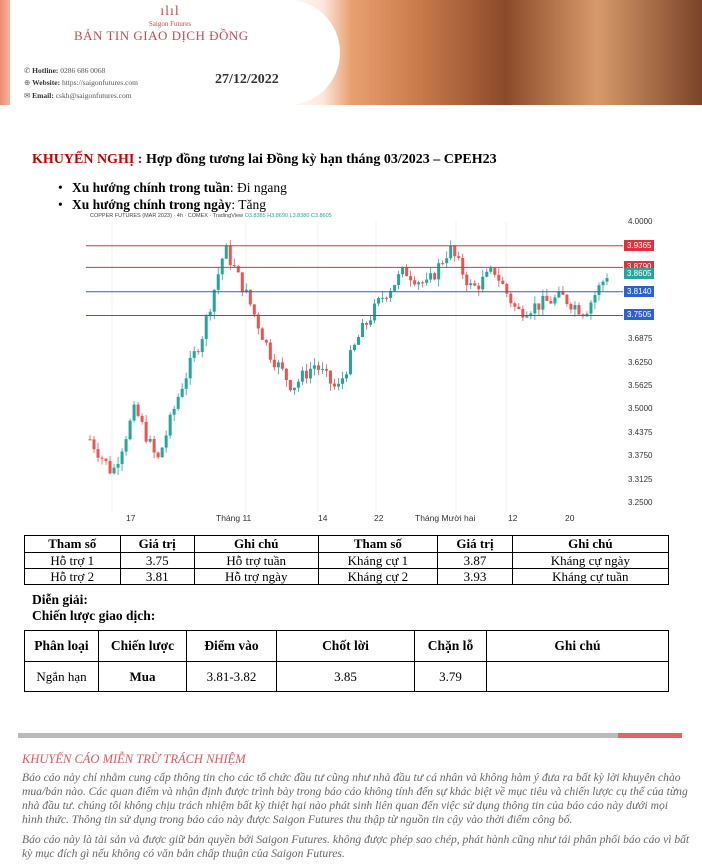 This screenshot has width=702, height=865. What do you see at coordinates (640, 456) in the screenshot?
I see `y-tick-label: 3.3750` at bounding box center [640, 456].